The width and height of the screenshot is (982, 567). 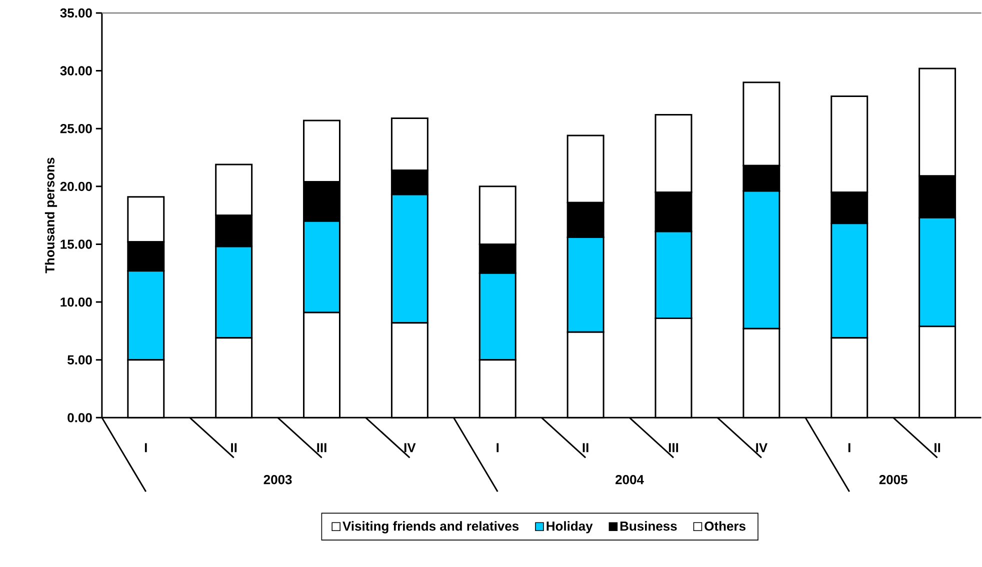 What do you see at coordinates (76, 71) in the screenshot?
I see `y-tick-label: 30.00` at bounding box center [76, 71].